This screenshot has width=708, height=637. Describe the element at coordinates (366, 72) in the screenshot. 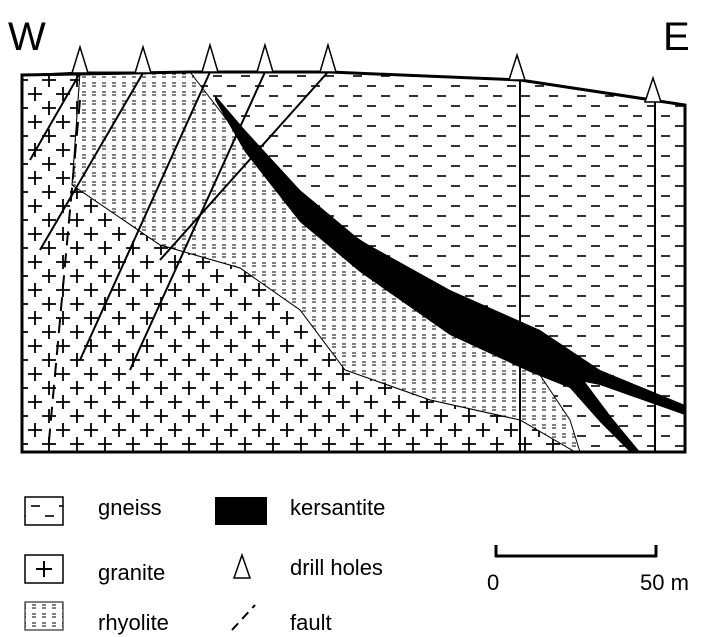

I see `drill-hole-markers` at that location.